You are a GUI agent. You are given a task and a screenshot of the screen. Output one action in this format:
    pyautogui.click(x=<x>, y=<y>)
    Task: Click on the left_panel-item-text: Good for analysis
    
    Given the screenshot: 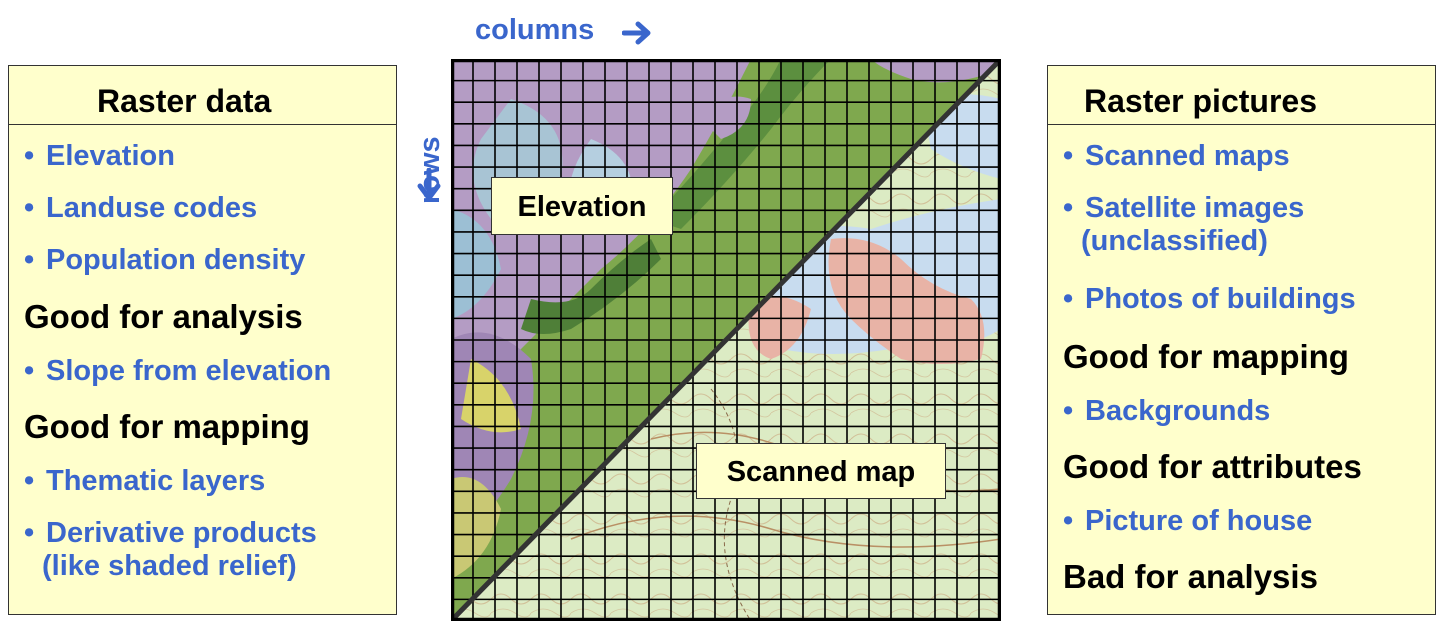 What is the action you would take?
    pyautogui.click(x=163, y=316)
    